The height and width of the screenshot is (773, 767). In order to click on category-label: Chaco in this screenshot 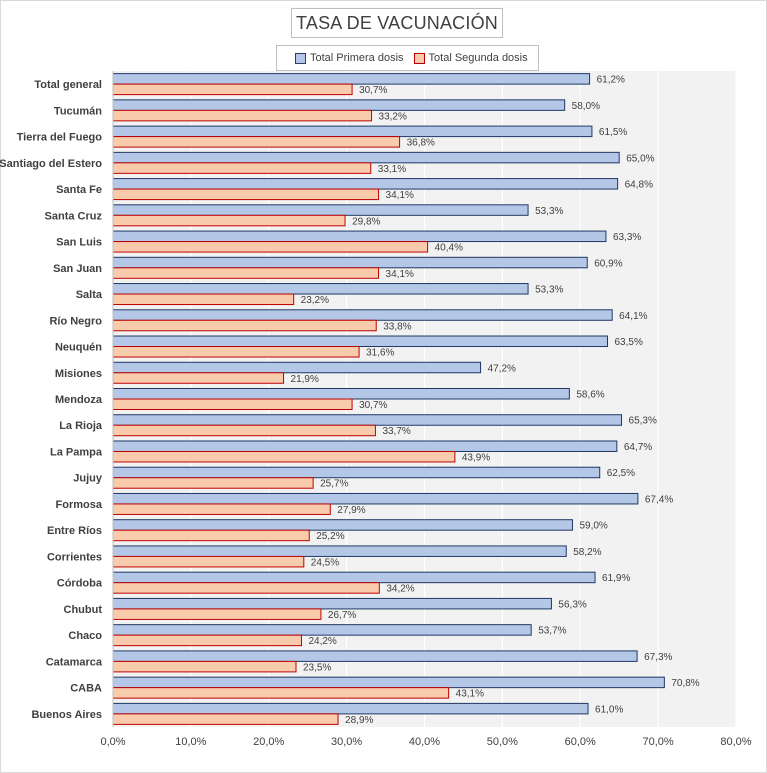, I will do `click(85, 636)`.